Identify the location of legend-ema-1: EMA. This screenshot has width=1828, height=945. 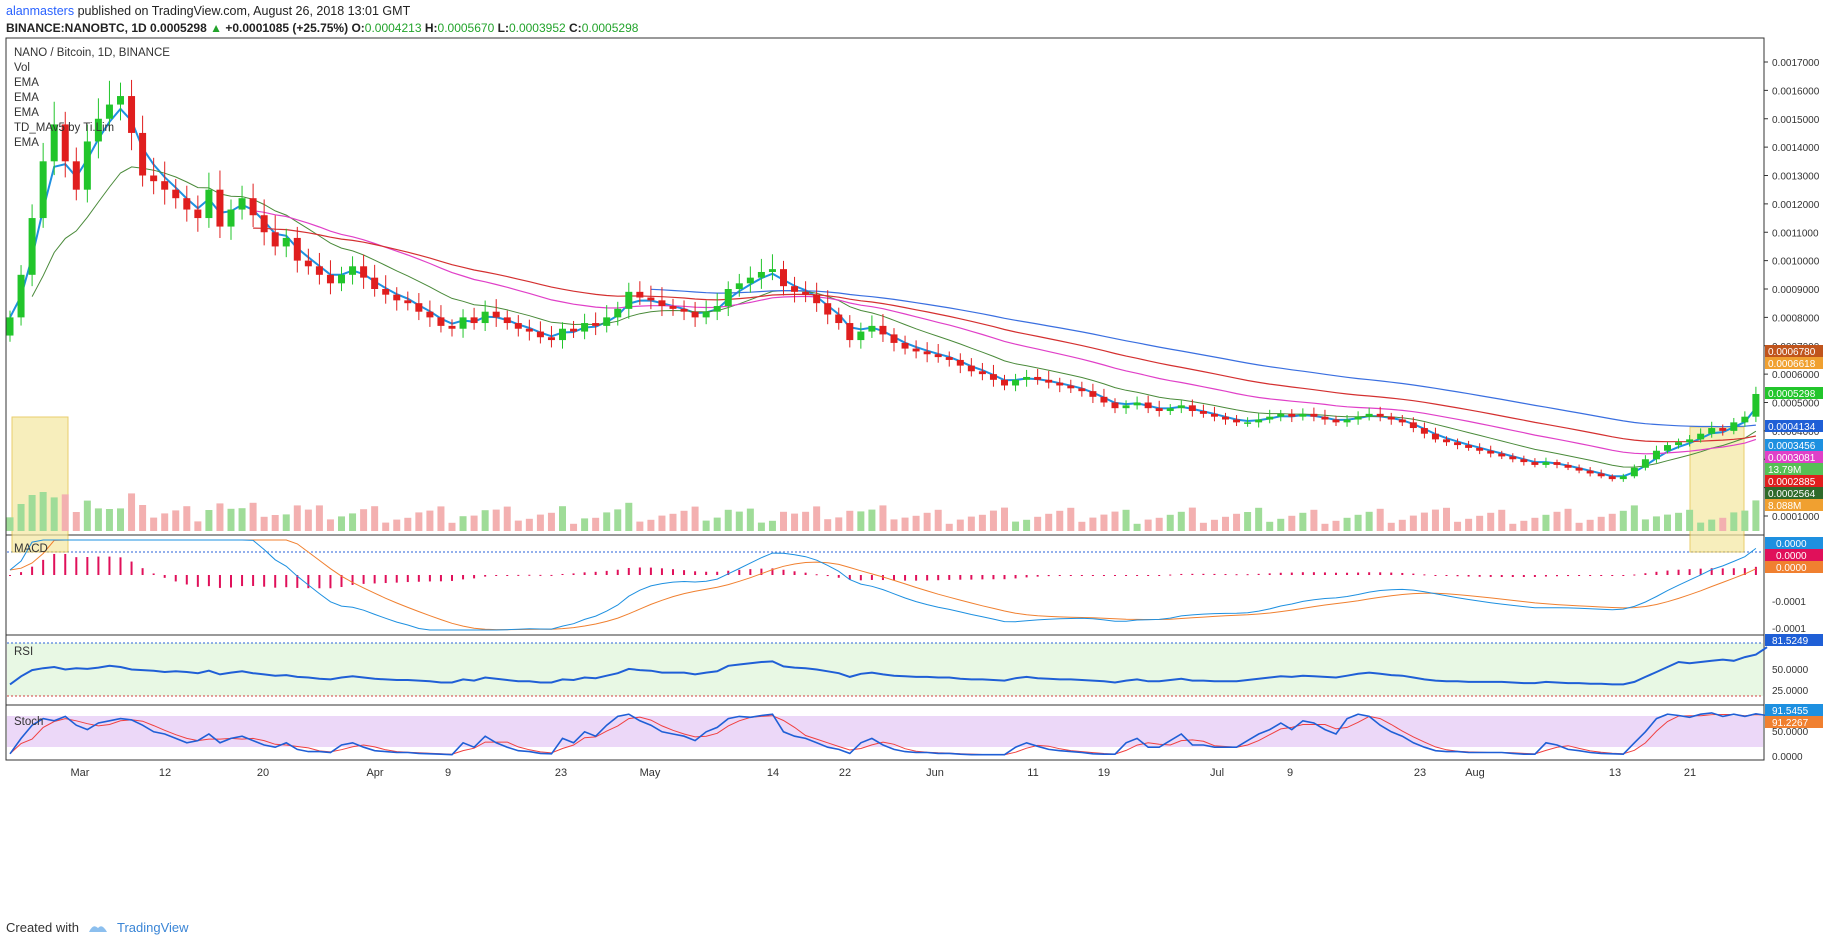
(26, 83).